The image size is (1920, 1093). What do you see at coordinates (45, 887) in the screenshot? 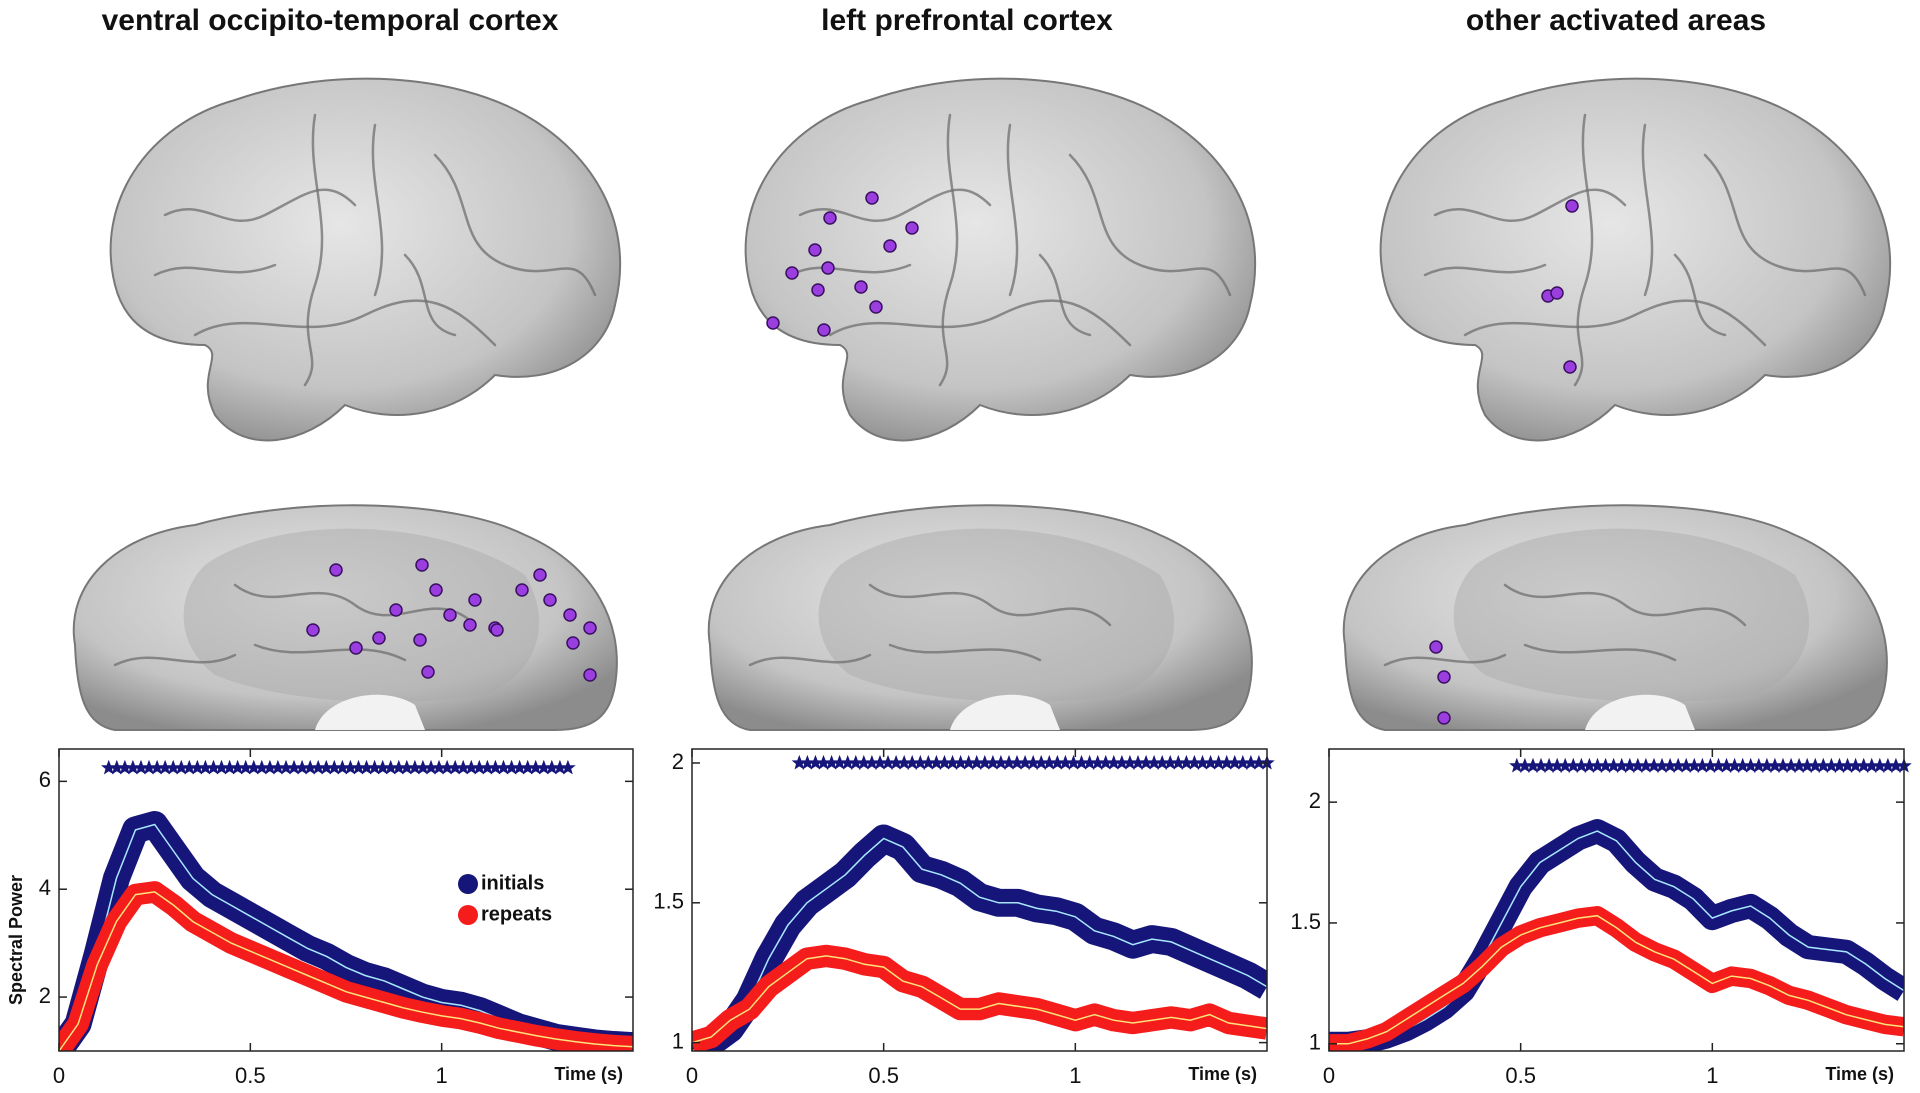
I see `y-tick-label: 4` at bounding box center [45, 887].